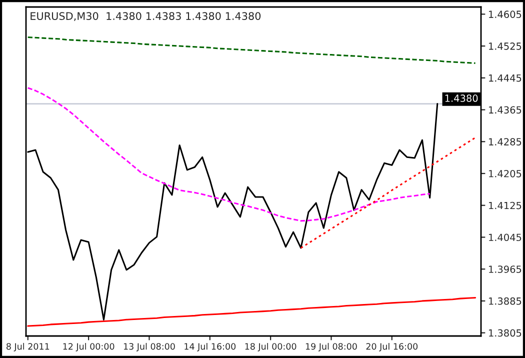 This screenshot has width=525, height=358. Describe the element at coordinates (88, 347) in the screenshot. I see `x-tick-label: 12 Jul 00:00` at that location.